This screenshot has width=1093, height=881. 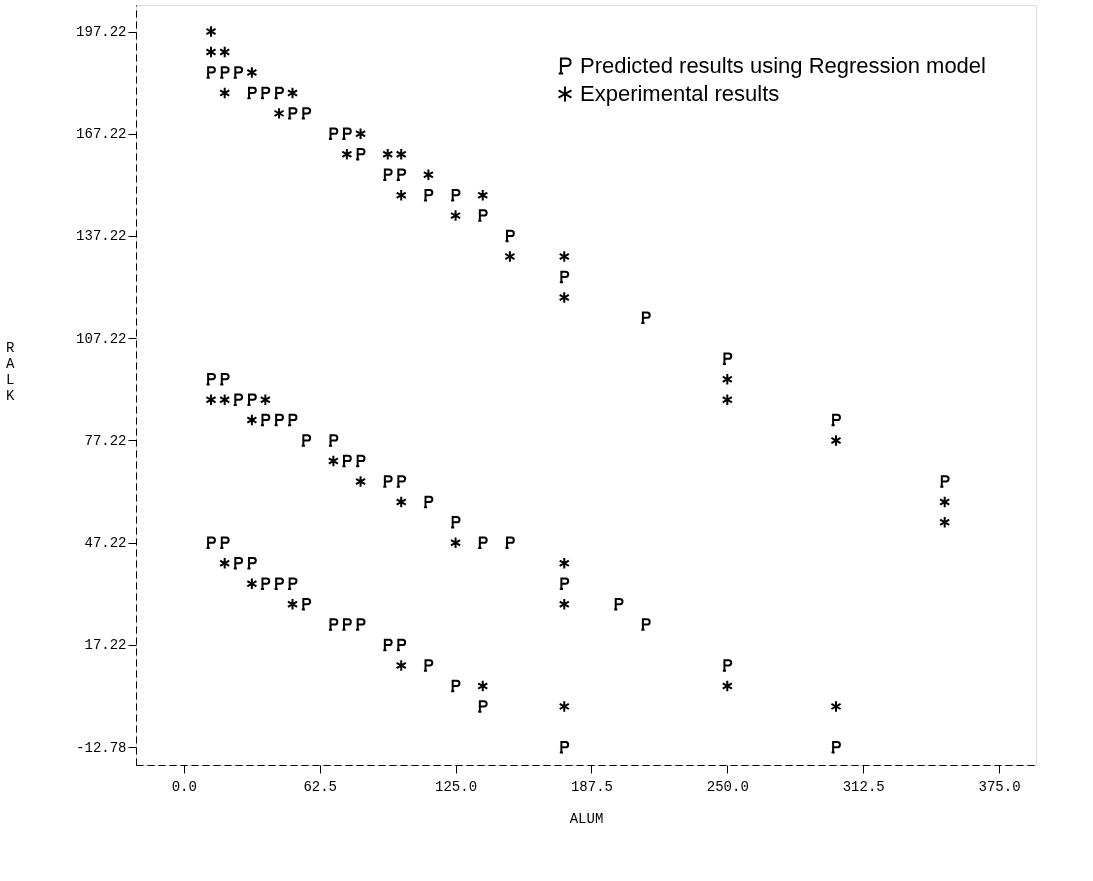 I want to click on x-tick-label: 250.0, so click(x=727, y=786).